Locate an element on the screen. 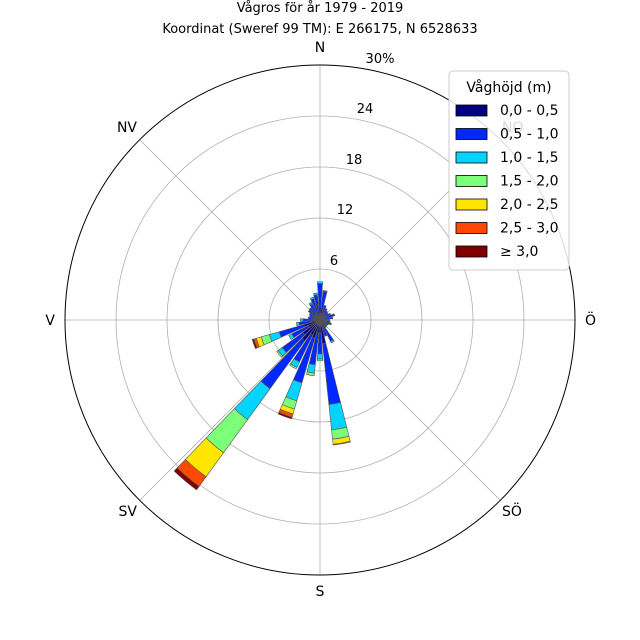 This screenshot has height=640, width=640. radial-tick-6: 6 is located at coordinates (334, 261).